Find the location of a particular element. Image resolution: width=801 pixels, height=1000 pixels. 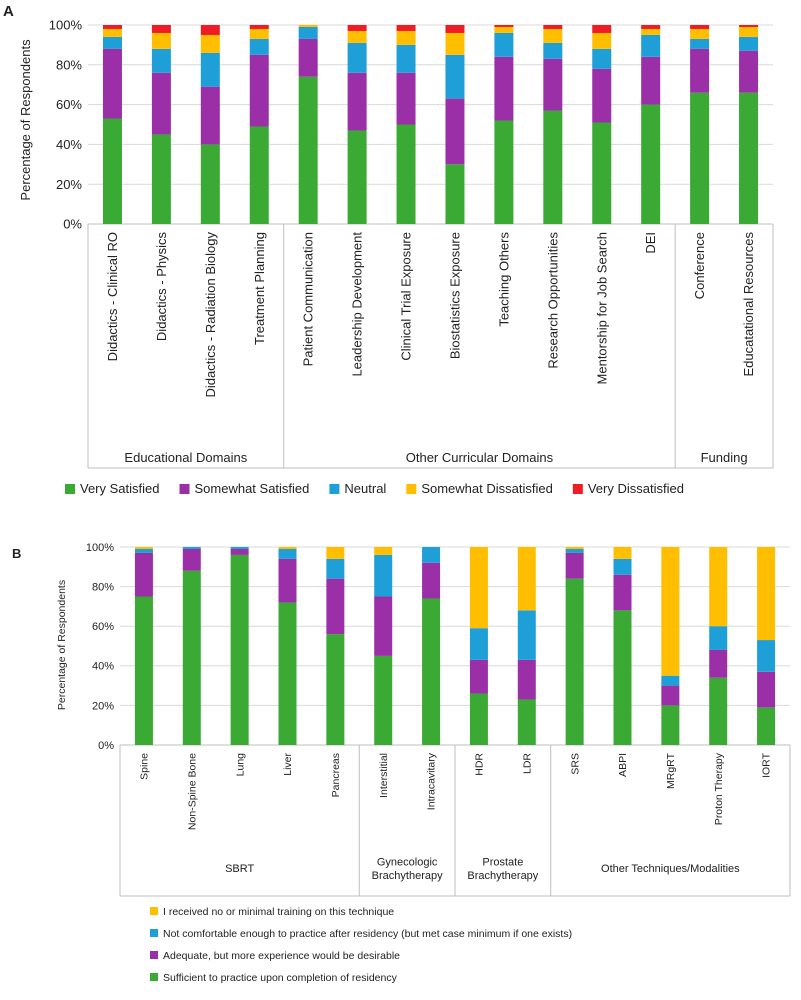

category-label: Pancreas is located at coordinates (336, 775).